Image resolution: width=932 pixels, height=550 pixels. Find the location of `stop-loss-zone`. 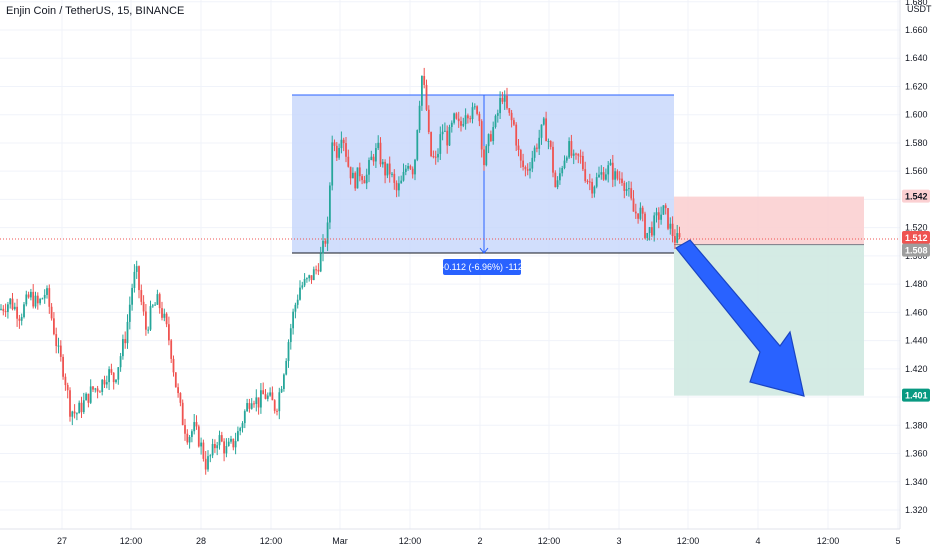

stop-loss-zone is located at coordinates (769, 220).